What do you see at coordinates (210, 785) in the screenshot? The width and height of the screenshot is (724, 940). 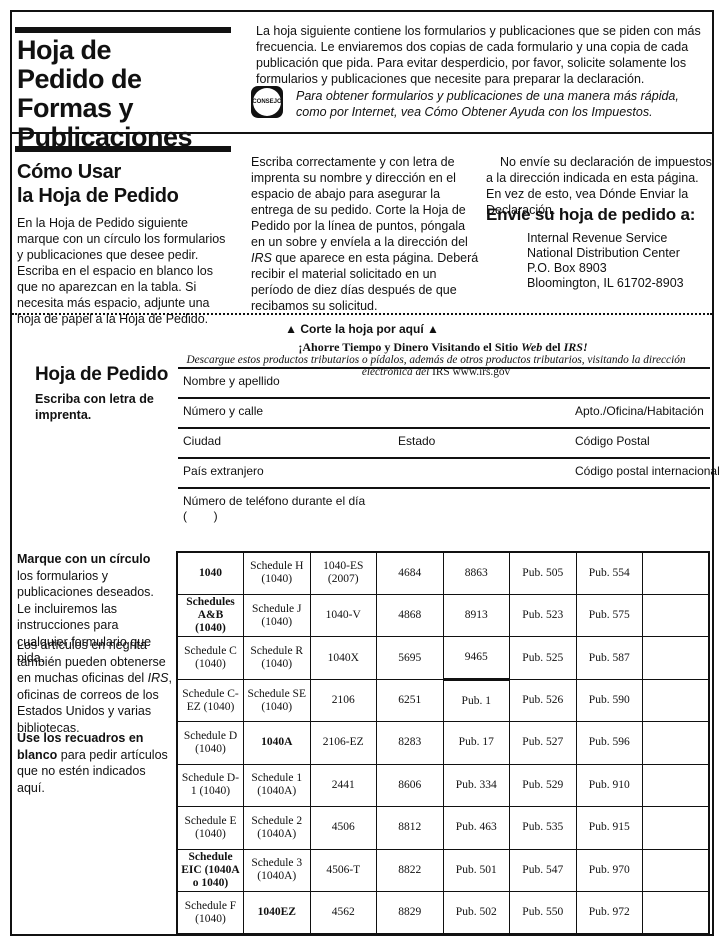 I see `order-item-cell: Schedule D-1 (1040)` at bounding box center [210, 785].